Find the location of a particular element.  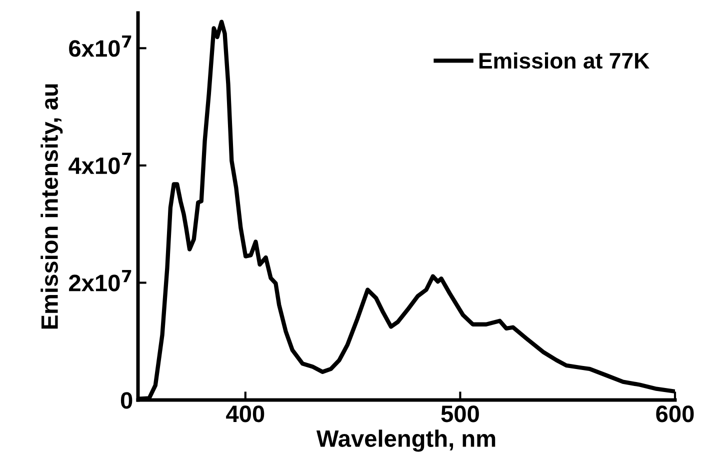

x-tick-label: 600 is located at coordinates (675, 413).